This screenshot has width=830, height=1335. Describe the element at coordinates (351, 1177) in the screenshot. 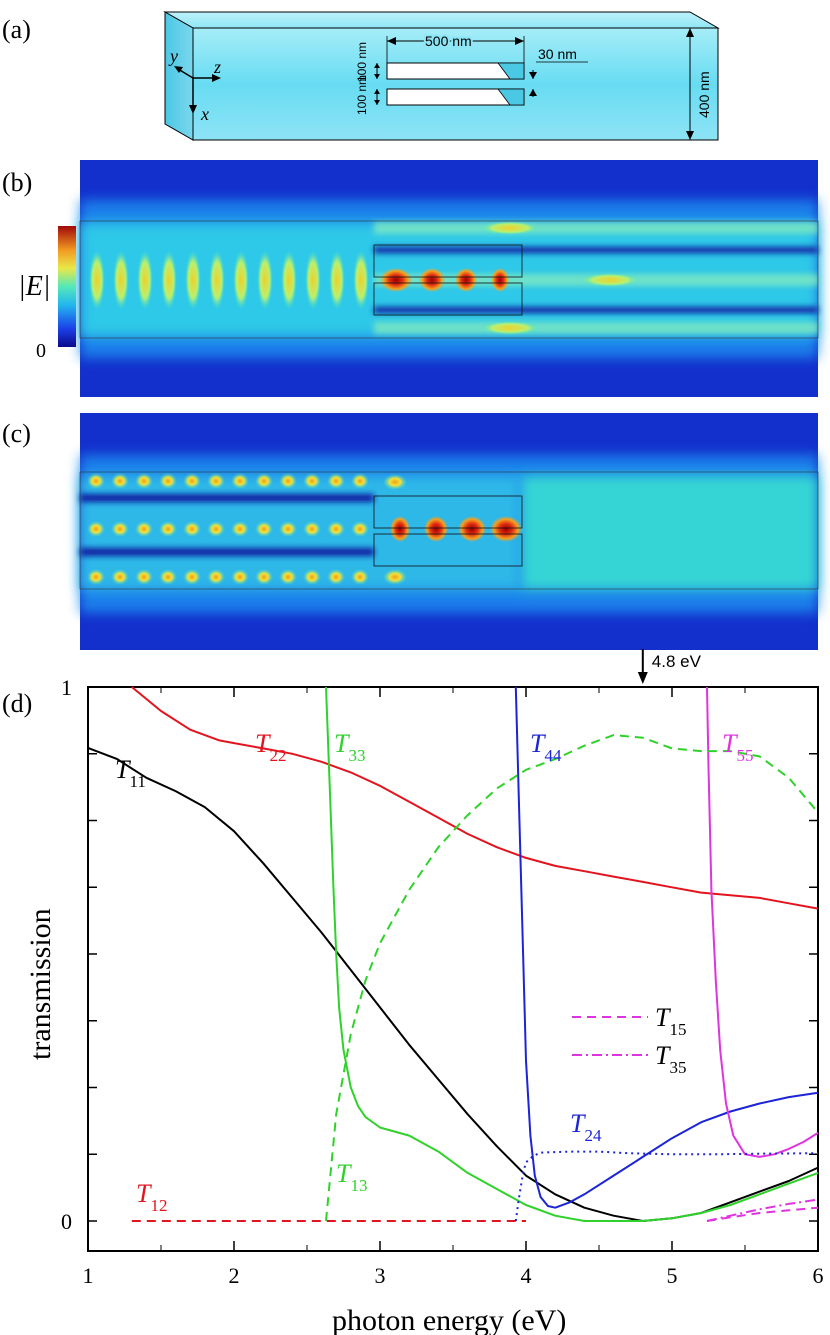

I see `series-label-T13: T13` at that location.